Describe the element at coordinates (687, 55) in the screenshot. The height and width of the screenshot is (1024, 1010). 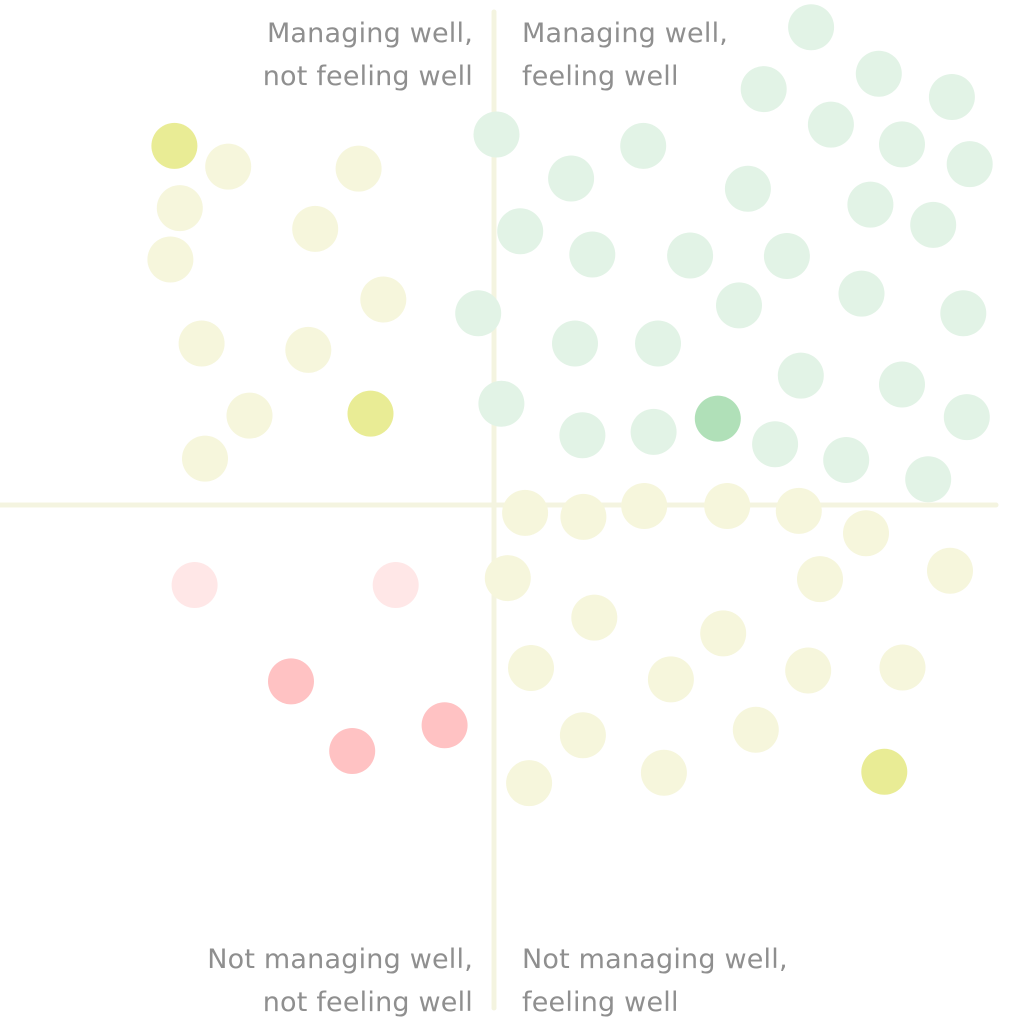
I see `quadrant-label-top-right: Managing well, feeling well` at that location.